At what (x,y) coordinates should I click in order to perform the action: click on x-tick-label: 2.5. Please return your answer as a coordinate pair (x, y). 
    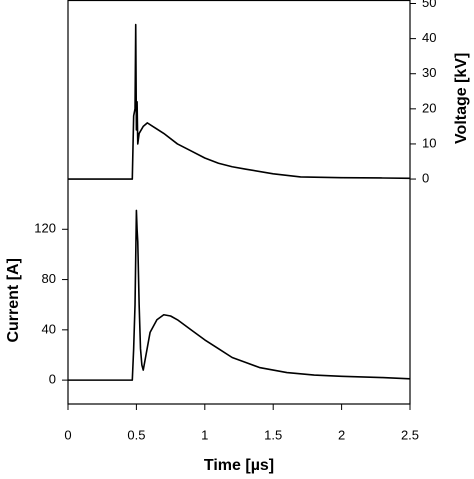
    Looking at the image, I should click on (410, 434).